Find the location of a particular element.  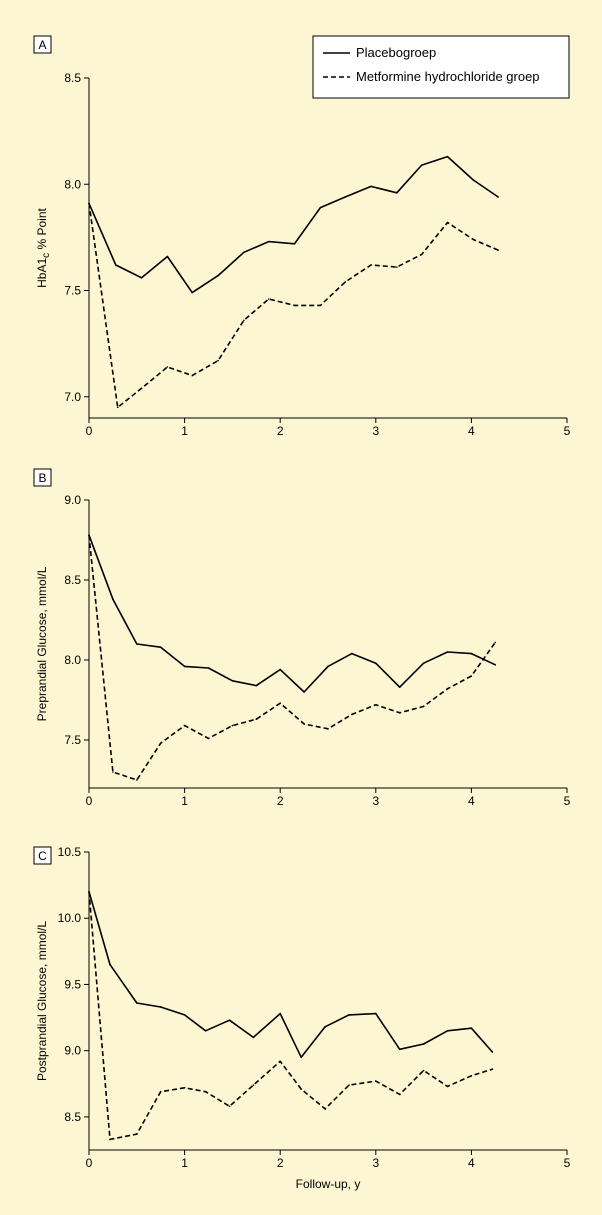

y-tick-label: 8.5 is located at coordinates (72, 580).